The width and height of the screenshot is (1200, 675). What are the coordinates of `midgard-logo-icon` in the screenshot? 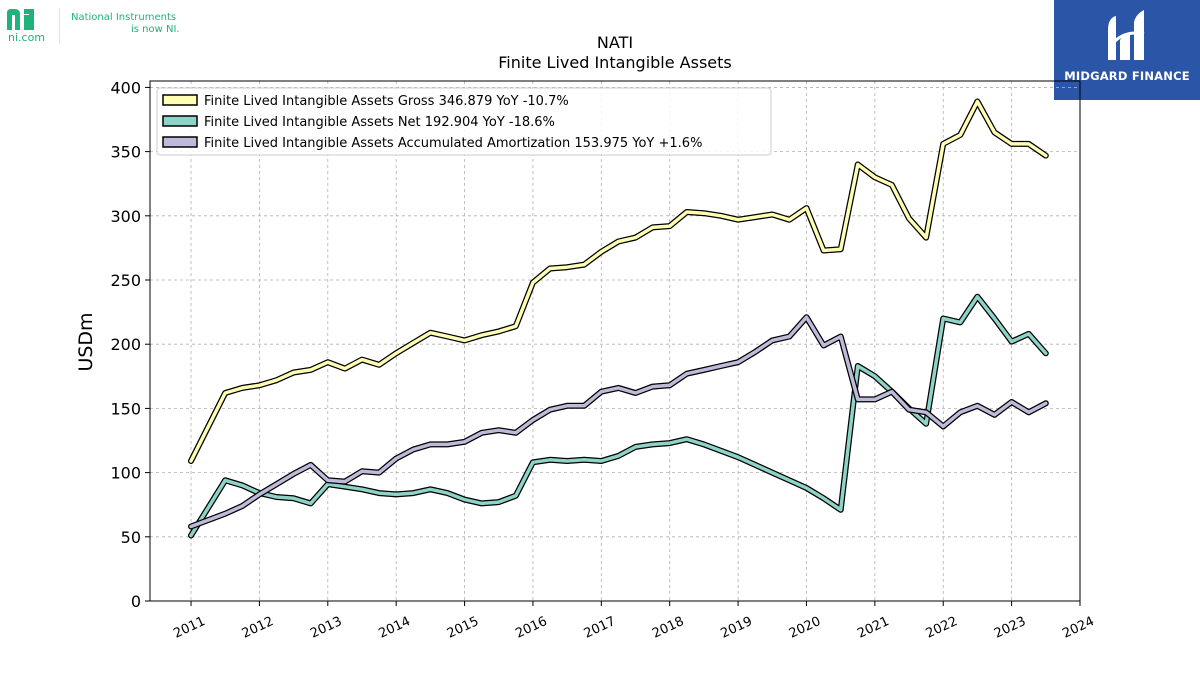 It's located at (1126, 35).